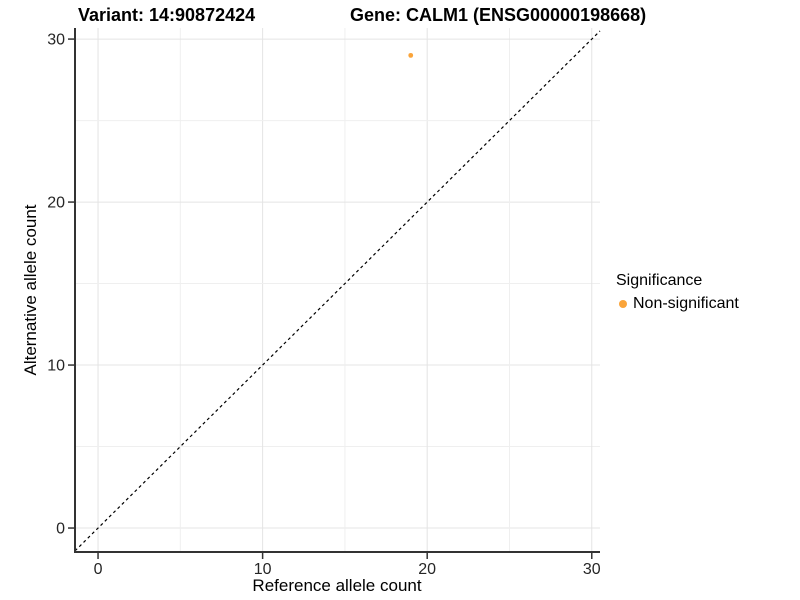 The width and height of the screenshot is (800, 600). What do you see at coordinates (98, 569) in the screenshot?
I see `x-tick-label: 0` at bounding box center [98, 569].